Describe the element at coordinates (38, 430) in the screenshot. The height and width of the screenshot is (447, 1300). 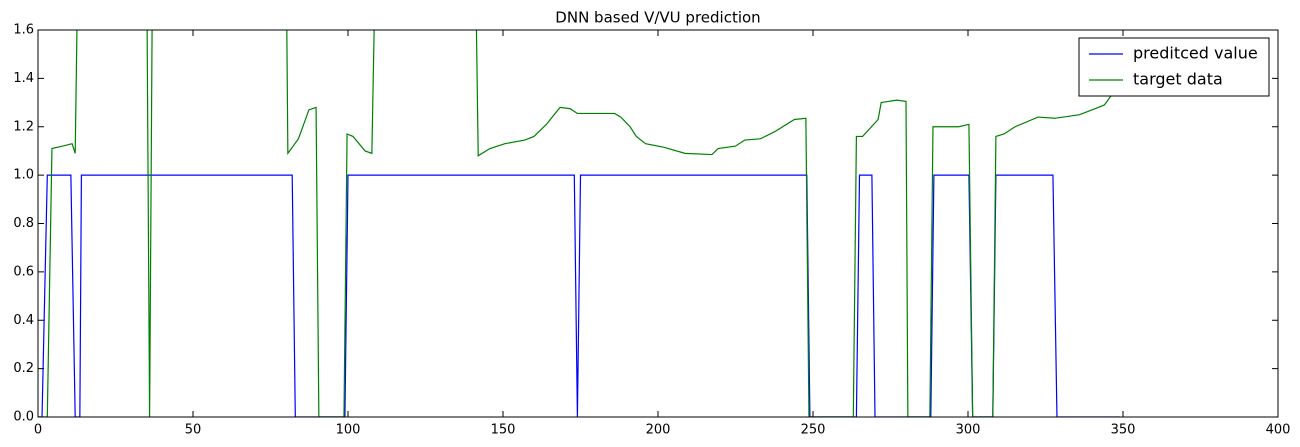
I see `x-tick-label: 0` at that location.